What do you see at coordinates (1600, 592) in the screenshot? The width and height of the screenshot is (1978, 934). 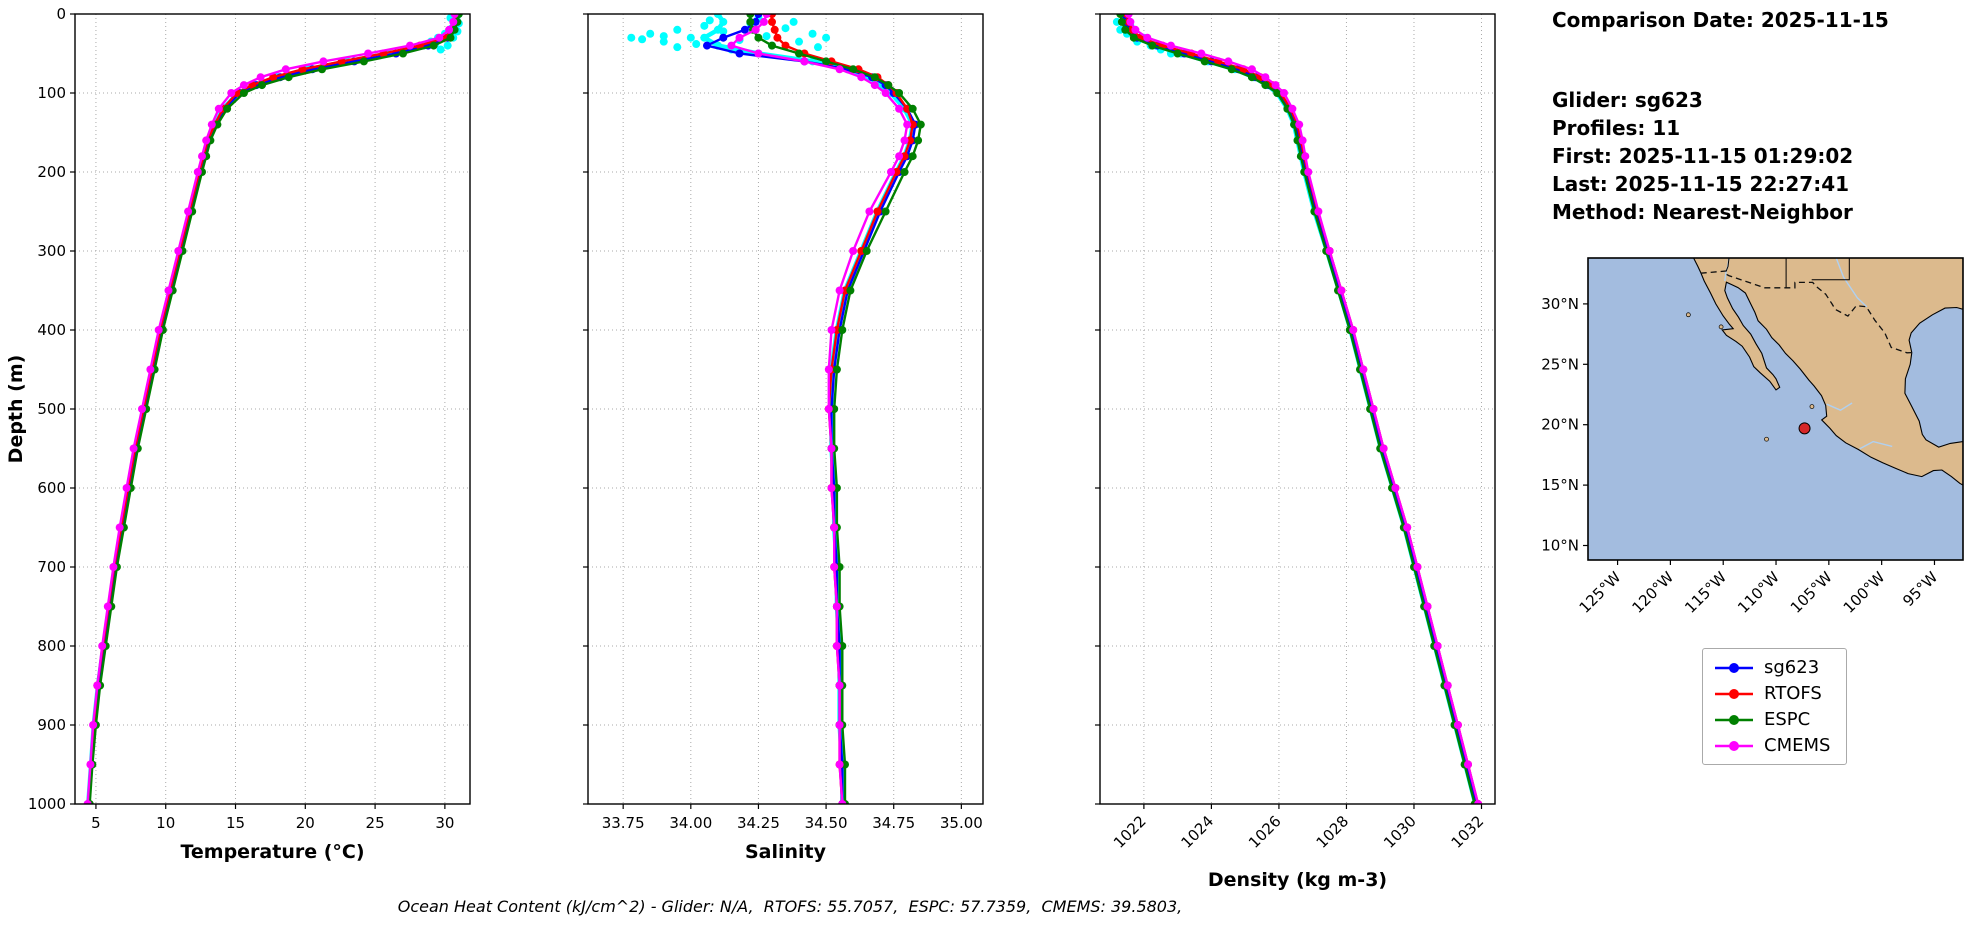 I see `svg-text: 125°W` at bounding box center [1600, 592].